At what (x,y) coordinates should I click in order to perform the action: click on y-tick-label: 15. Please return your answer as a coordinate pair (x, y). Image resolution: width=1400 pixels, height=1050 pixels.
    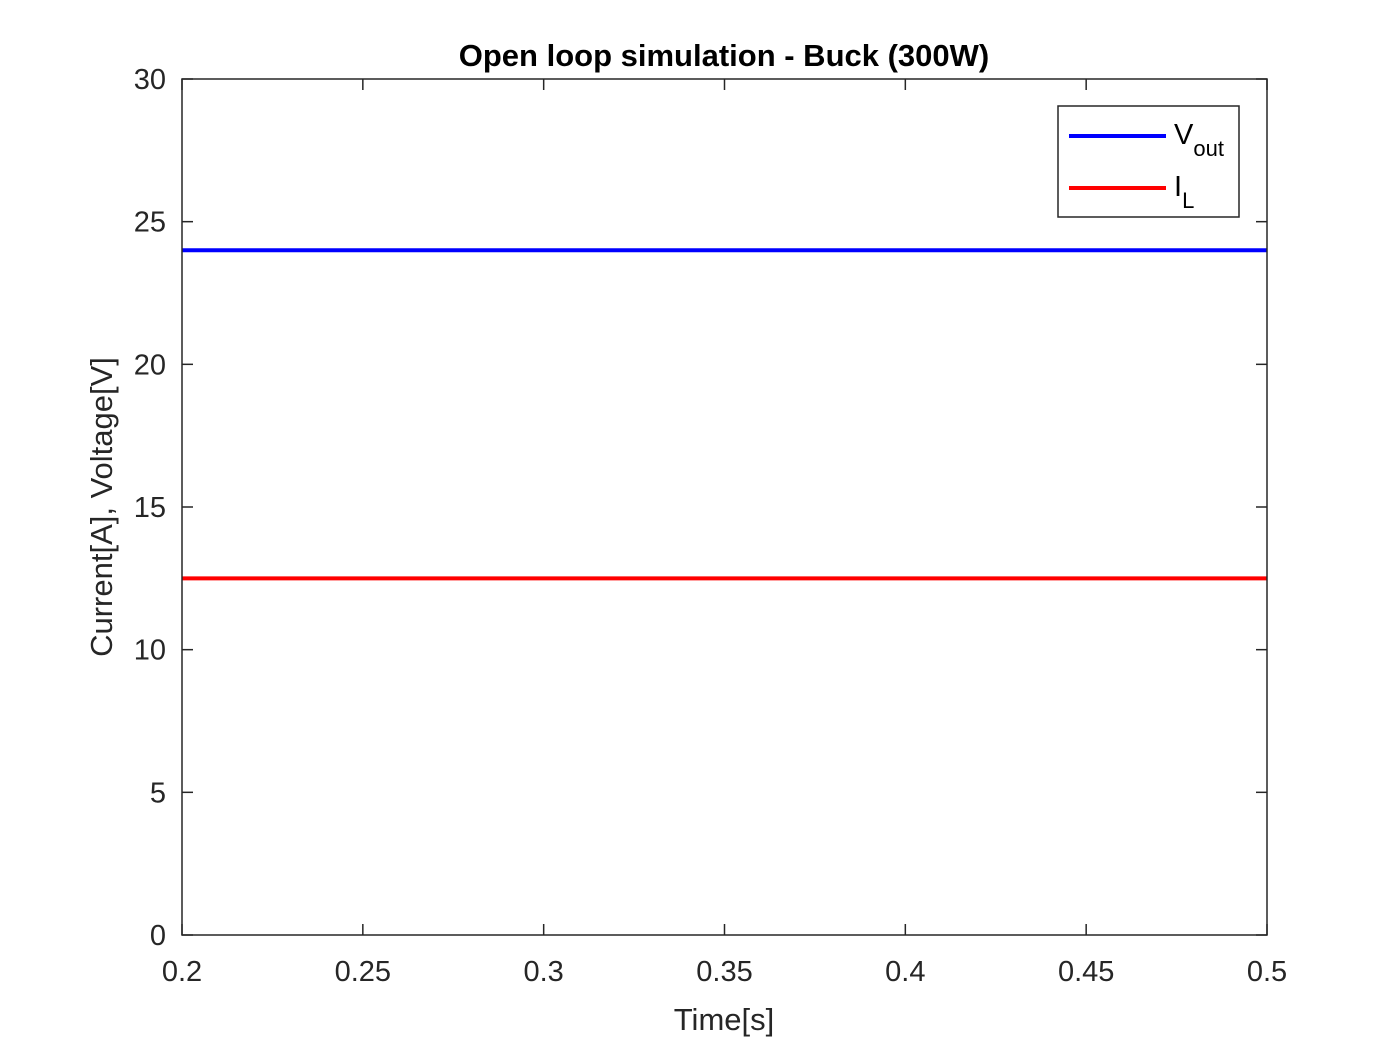
    Looking at the image, I should click on (150, 508).